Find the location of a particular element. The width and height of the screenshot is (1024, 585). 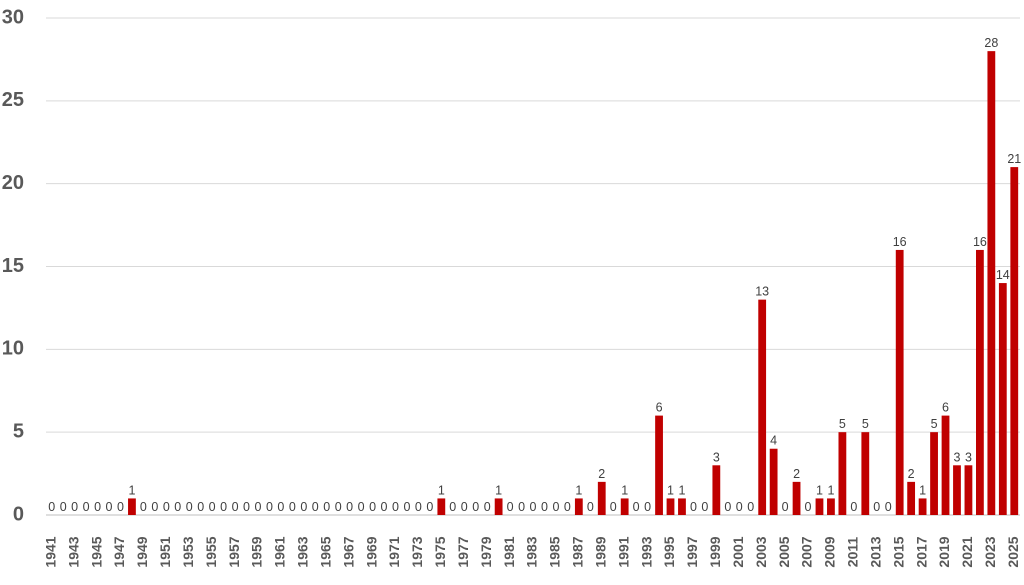

x-tick-label: 2021 is located at coordinates (967, 551).